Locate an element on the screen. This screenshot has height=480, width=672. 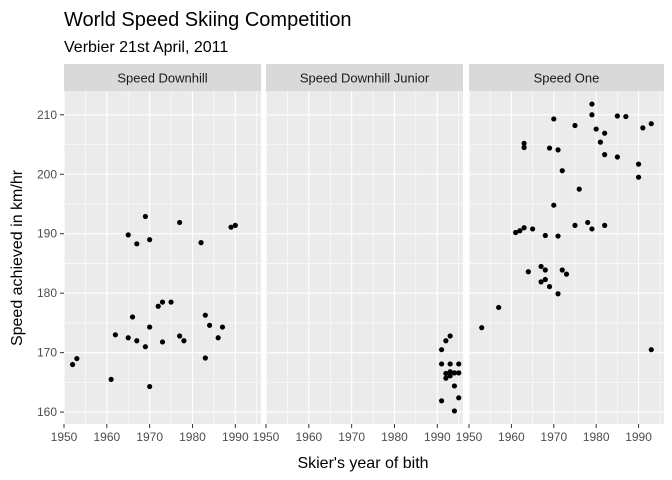
x-tick-label: 1960 is located at coordinates (511, 437).